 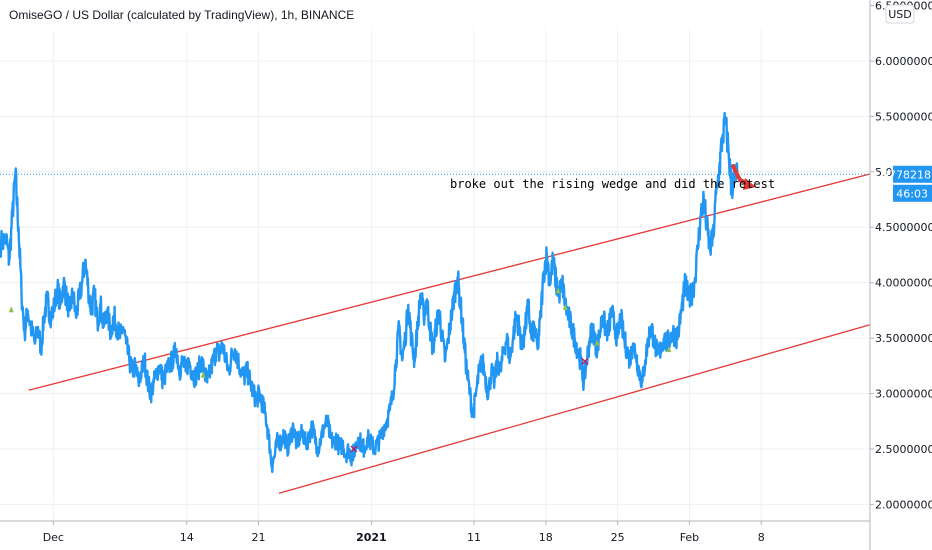 I want to click on y-tick-label: 5.5000000, so click(x=903, y=116).